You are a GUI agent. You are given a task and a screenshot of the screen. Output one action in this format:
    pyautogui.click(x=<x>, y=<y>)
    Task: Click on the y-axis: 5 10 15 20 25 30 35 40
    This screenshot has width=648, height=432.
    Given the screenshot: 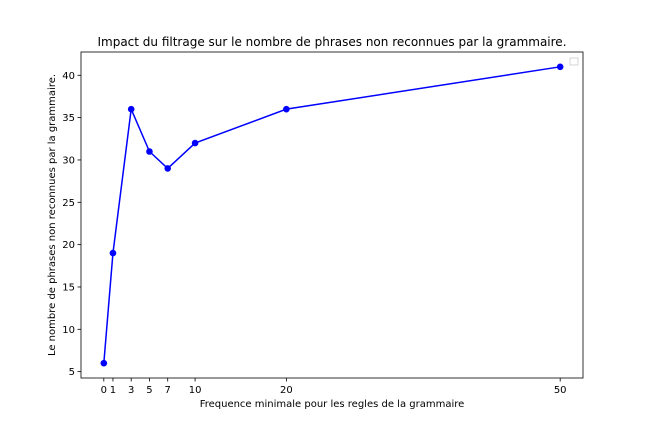 What is the action you would take?
    pyautogui.click(x=71, y=224)
    